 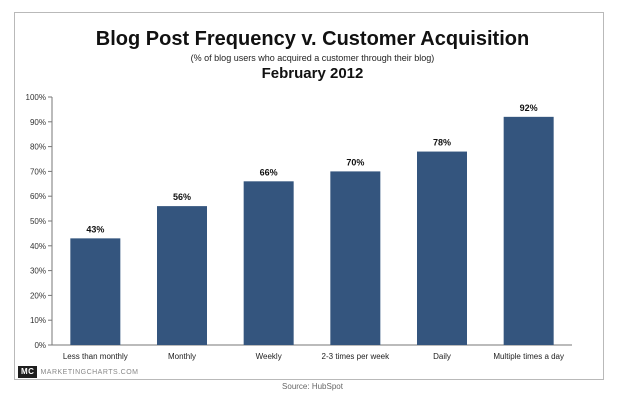 I want to click on x-tick-label: 2-3 times per week, so click(x=356, y=356).